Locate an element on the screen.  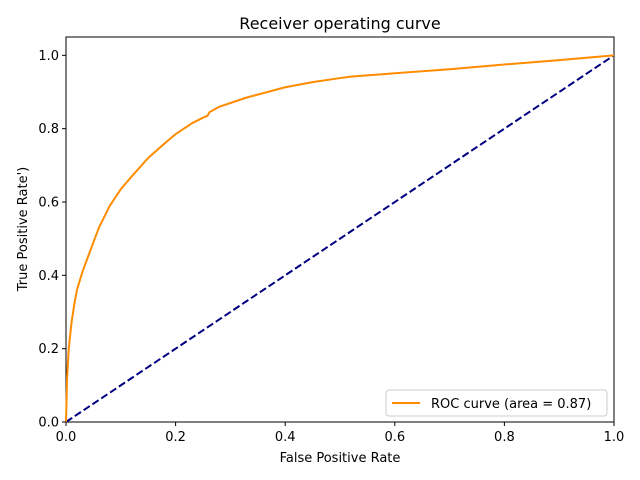
legend-label-roc: ROC curve (area = 0.87) is located at coordinates (511, 404).